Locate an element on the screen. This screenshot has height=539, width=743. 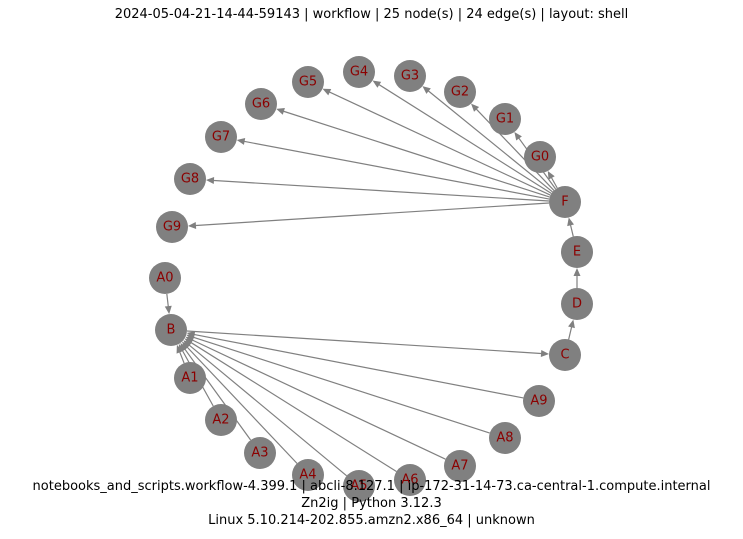
node-circle-G0 is located at coordinates (540, 157).